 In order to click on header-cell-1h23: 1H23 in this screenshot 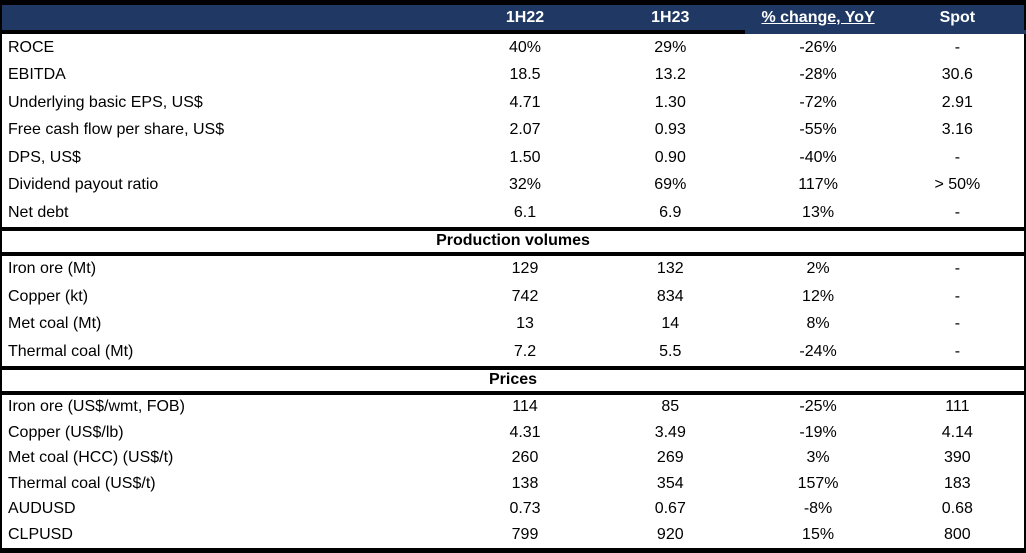, I will do `click(670, 18)`.